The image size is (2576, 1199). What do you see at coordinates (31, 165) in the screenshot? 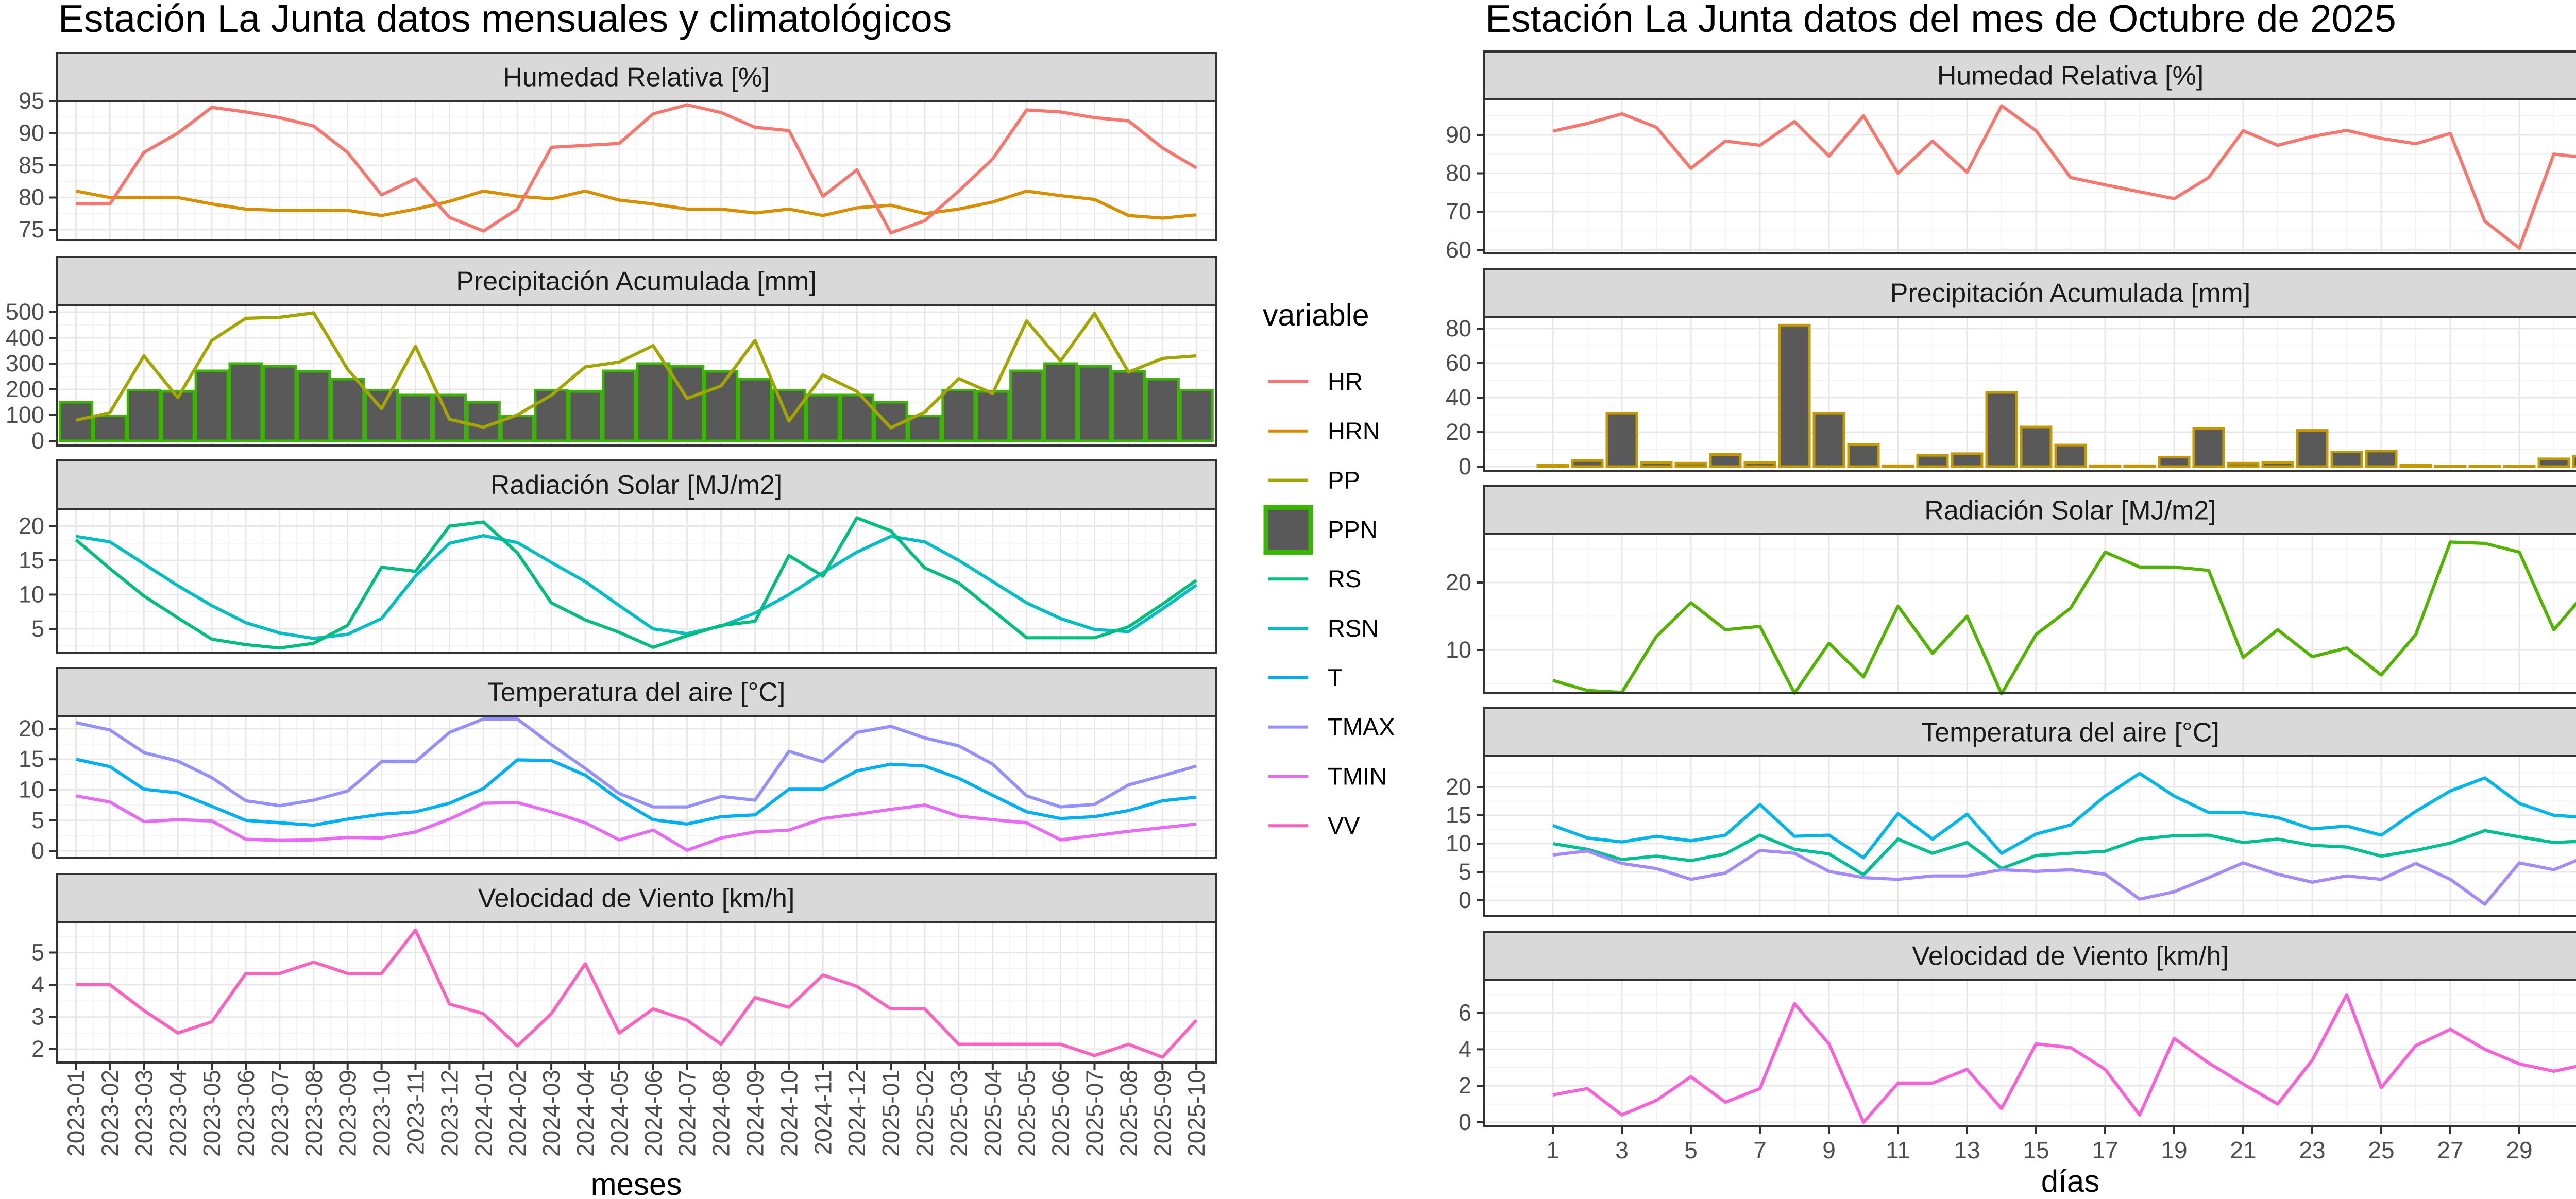
I see `svg-text: 85` at bounding box center [31, 165].